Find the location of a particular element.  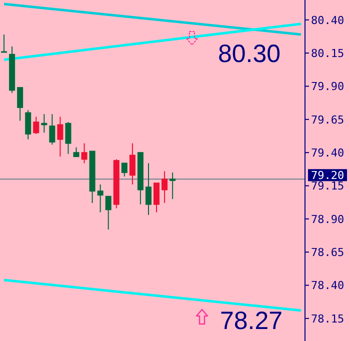

y-tick-label: 79.65 is located at coordinates (327, 119).